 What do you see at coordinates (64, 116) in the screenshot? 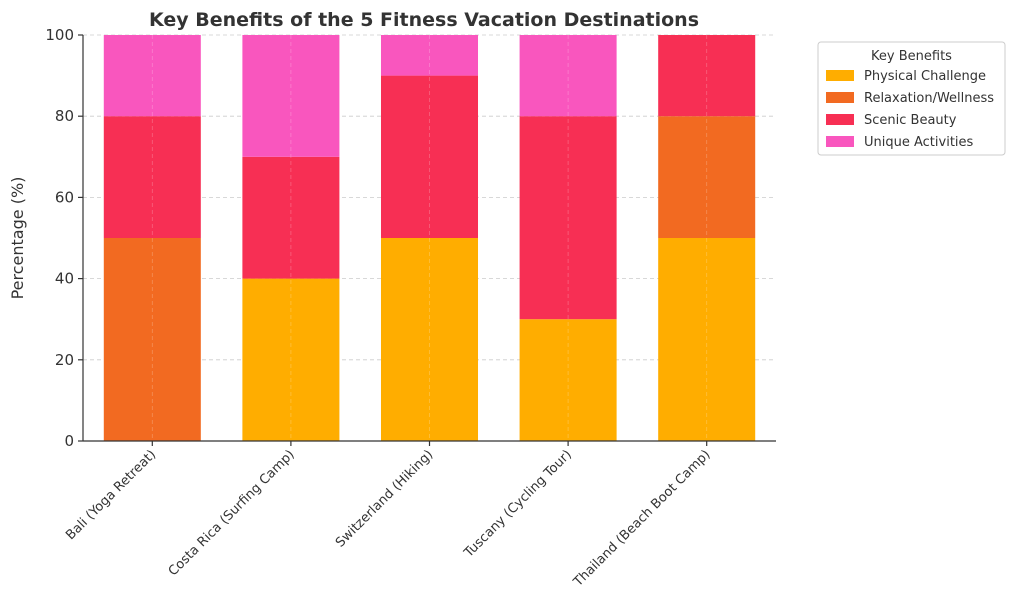
I see `y-tick-label: 80` at bounding box center [64, 116].